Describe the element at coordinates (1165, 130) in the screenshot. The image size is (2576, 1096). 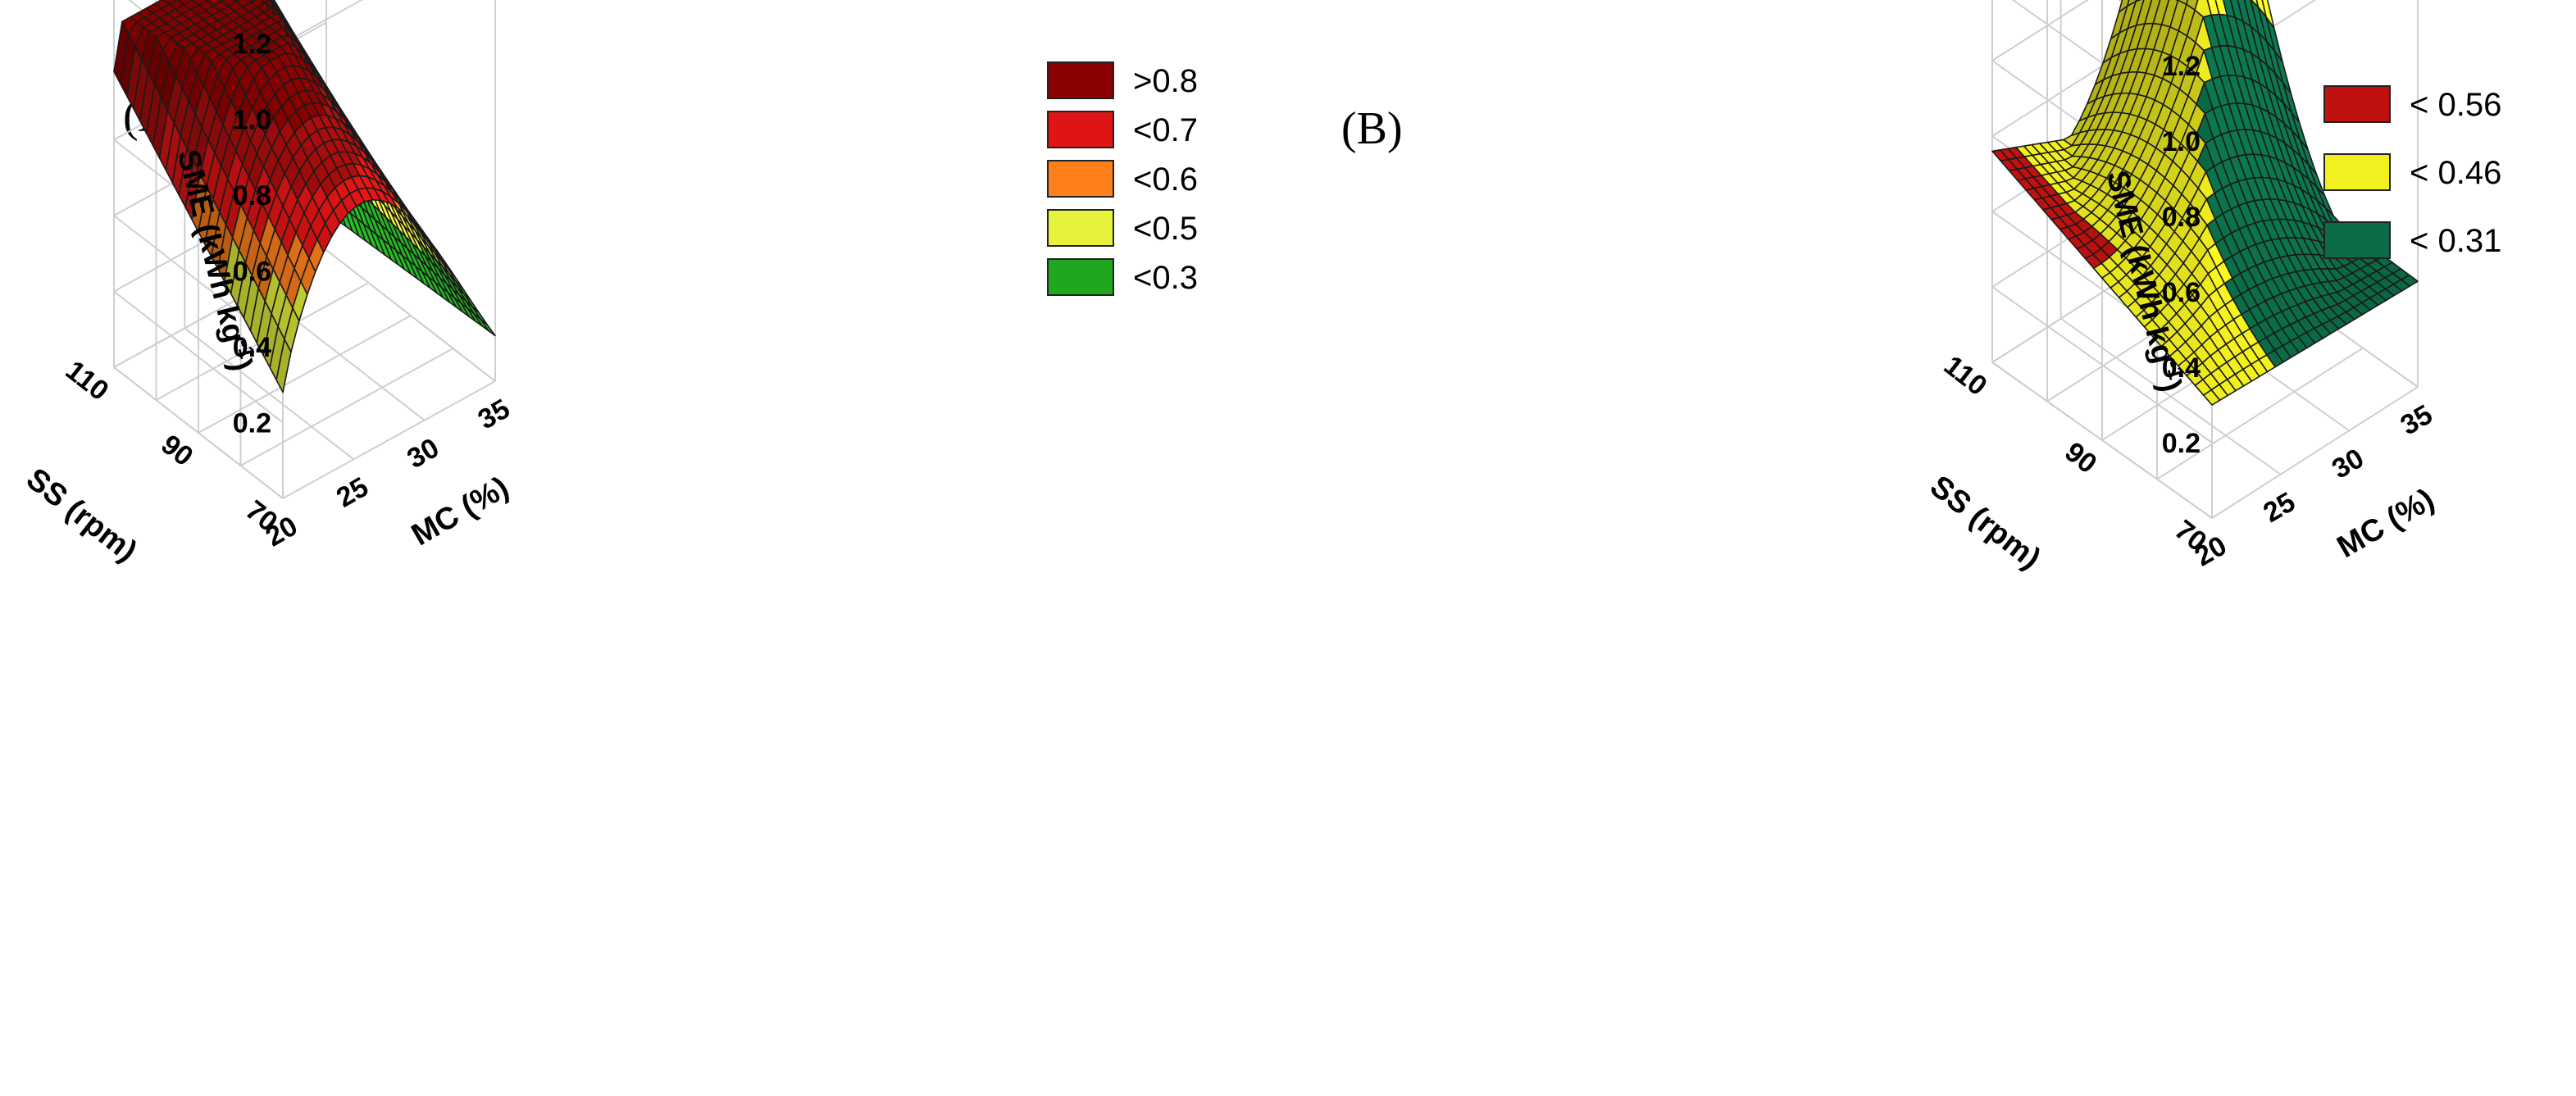
I see `legend-label: <0.7` at that location.